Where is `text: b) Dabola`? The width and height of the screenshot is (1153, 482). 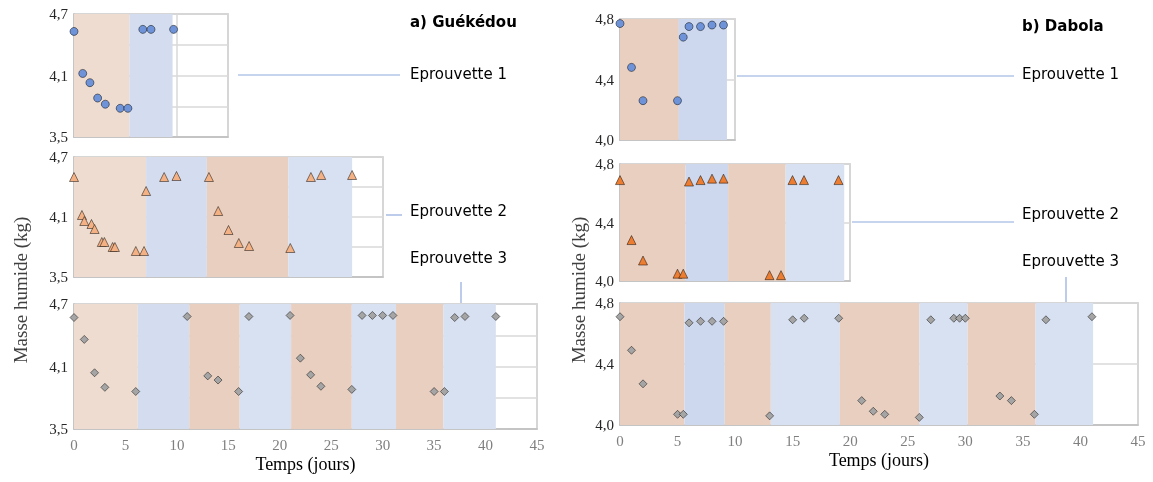
text: b) Dabola is located at coordinates (1063, 25).